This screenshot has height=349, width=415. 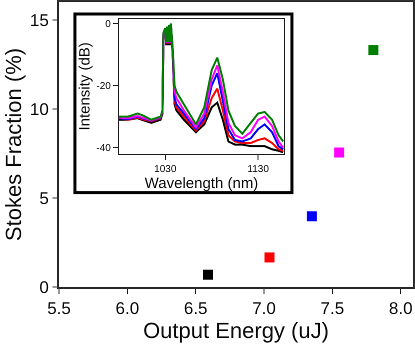 I want to click on x-tick-label: 7.0, so click(x=264, y=308).